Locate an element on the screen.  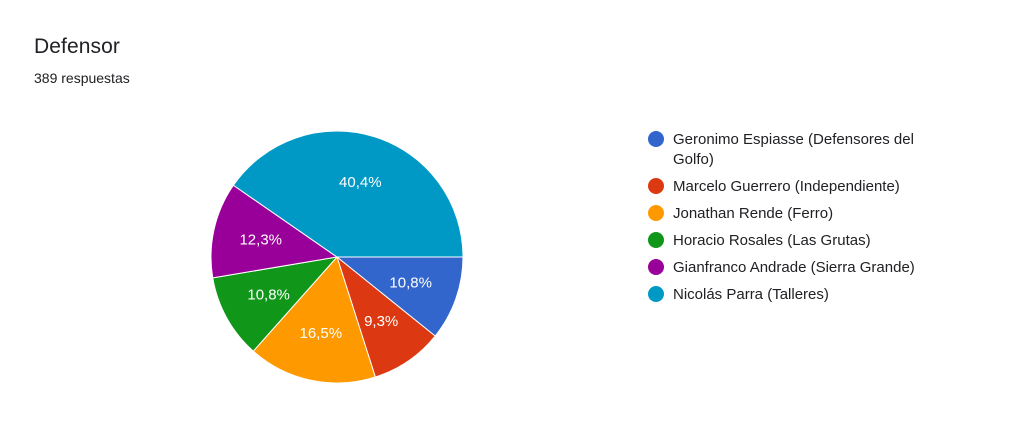
legend-label: Marcelo Guerrero (Independiente) is located at coordinates (786, 186).